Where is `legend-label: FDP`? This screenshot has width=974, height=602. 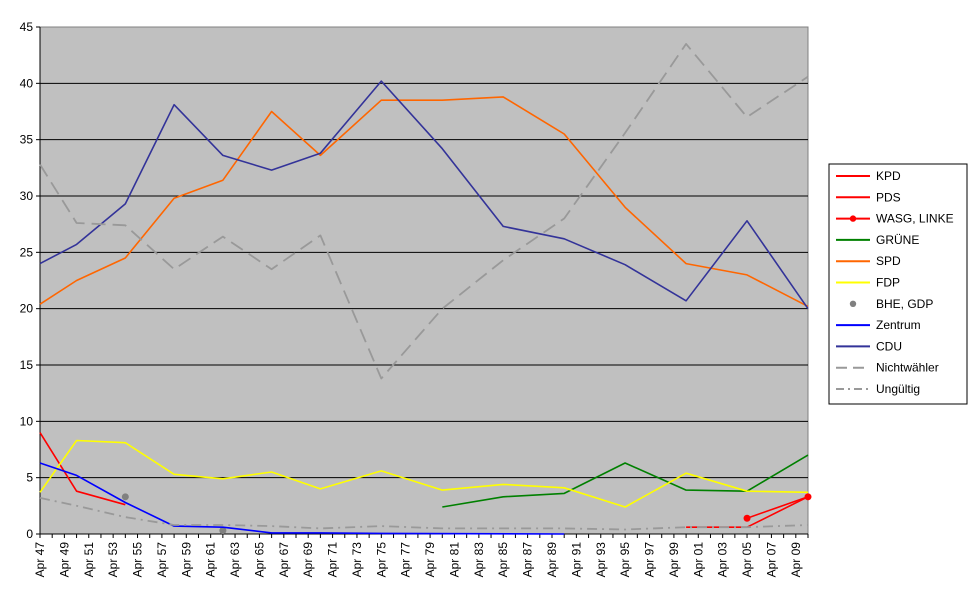
legend-label: FDP is located at coordinates (888, 283).